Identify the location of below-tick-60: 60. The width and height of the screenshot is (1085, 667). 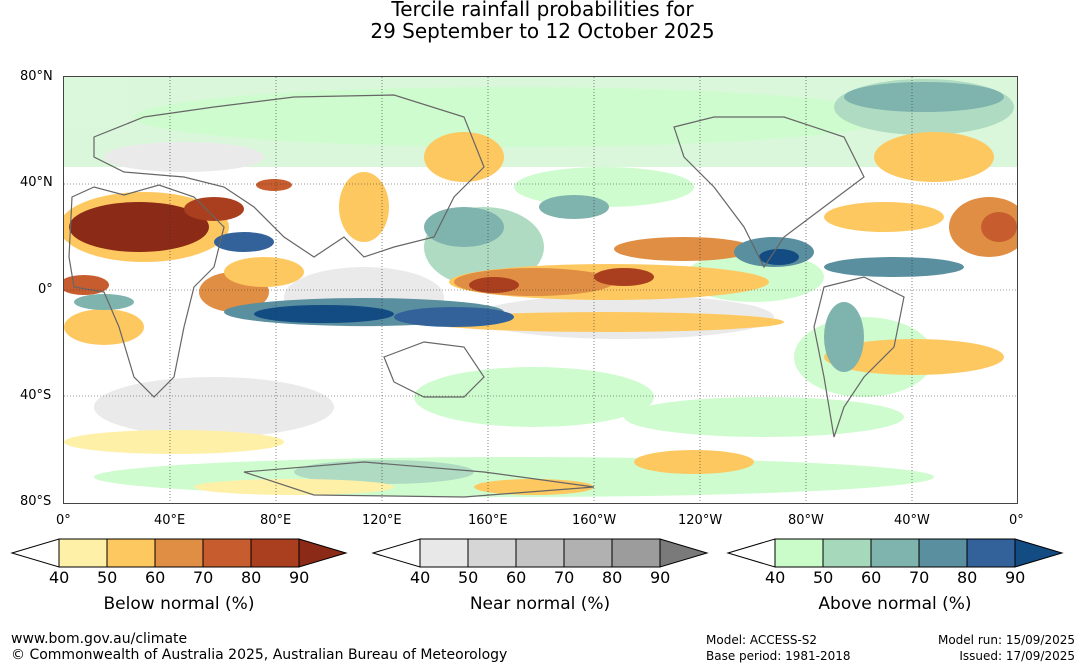
(155, 577).